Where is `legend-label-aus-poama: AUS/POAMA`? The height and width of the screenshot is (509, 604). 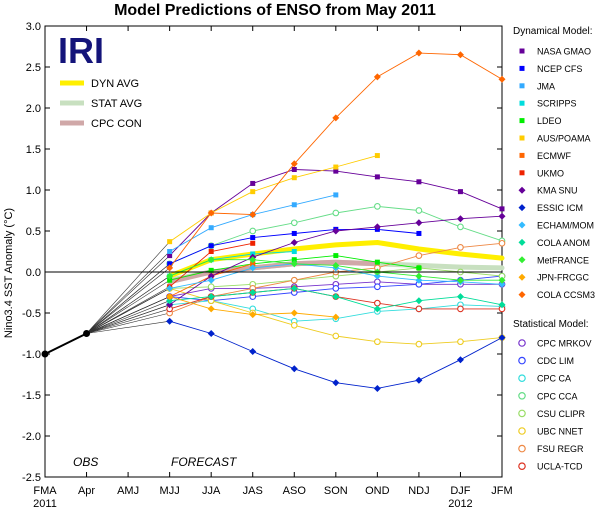
legend-label-aus-poama: AUS/POAMA is located at coordinates (564, 139).